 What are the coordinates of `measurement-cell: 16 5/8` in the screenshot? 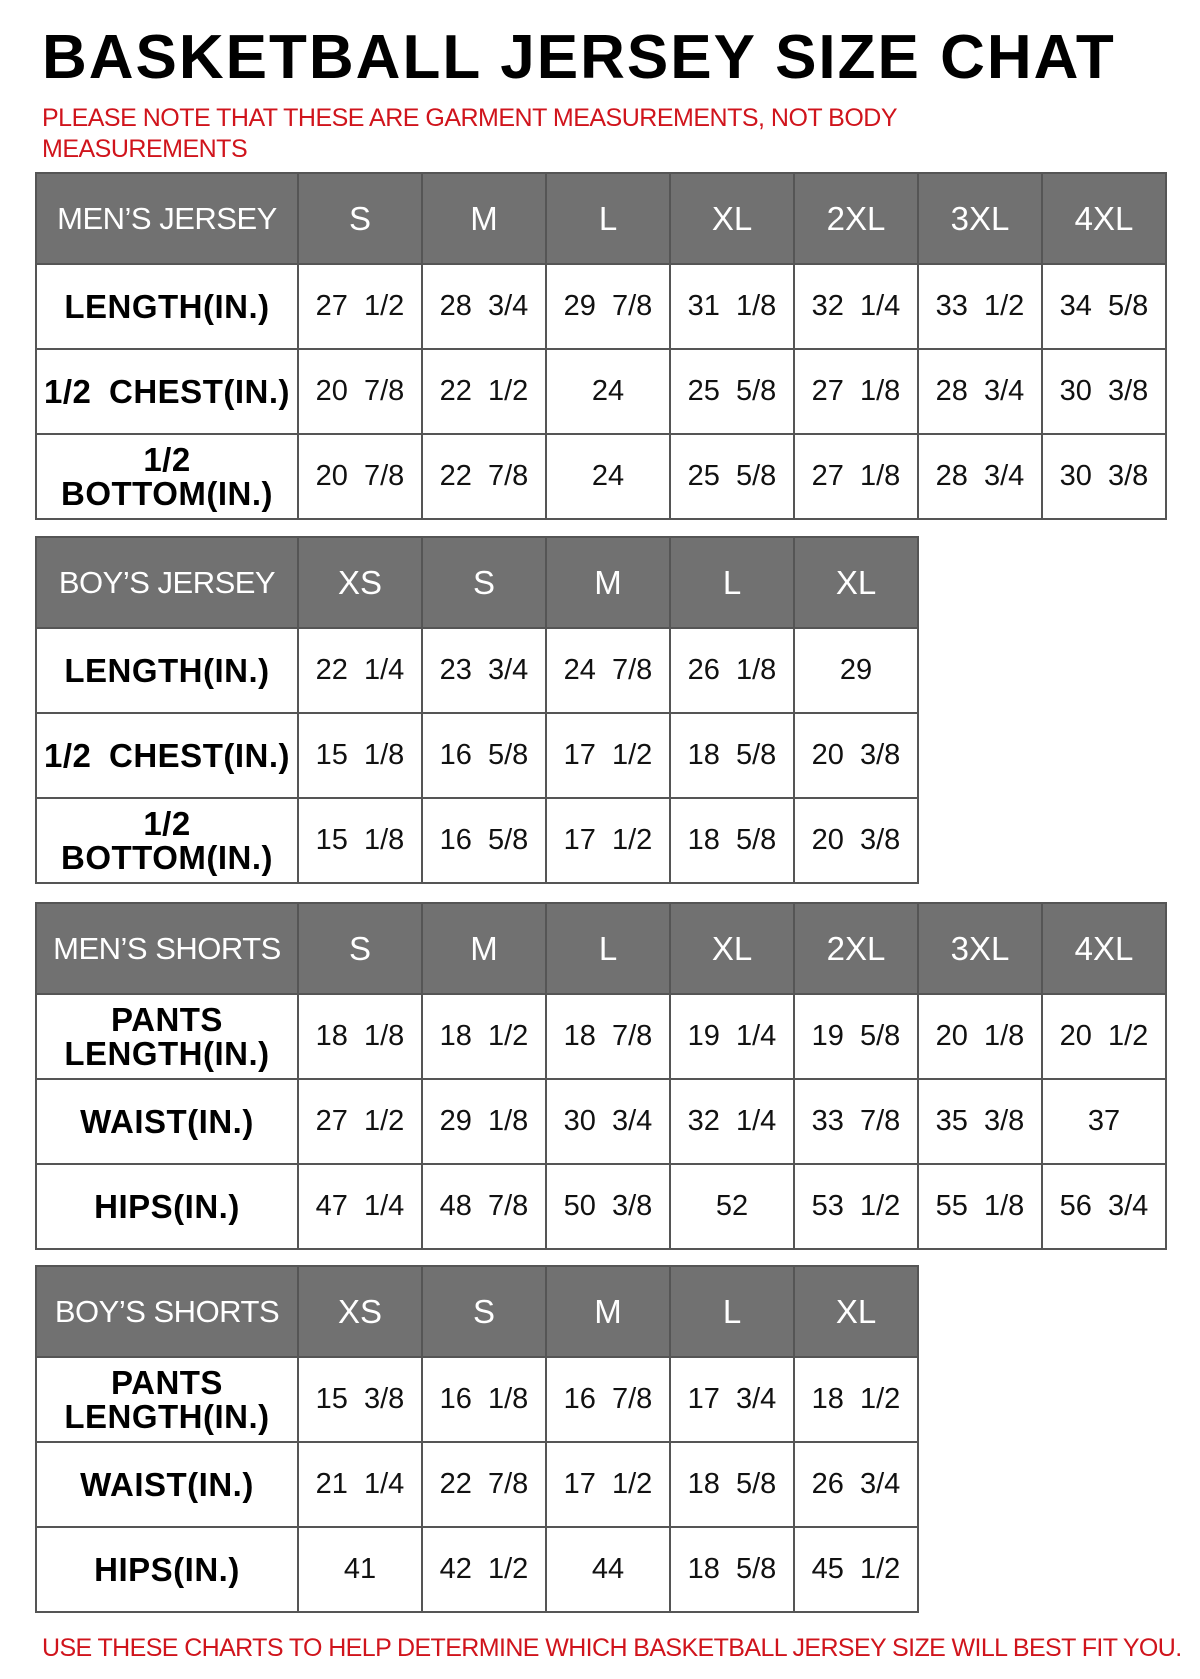 It's located at (484, 755).